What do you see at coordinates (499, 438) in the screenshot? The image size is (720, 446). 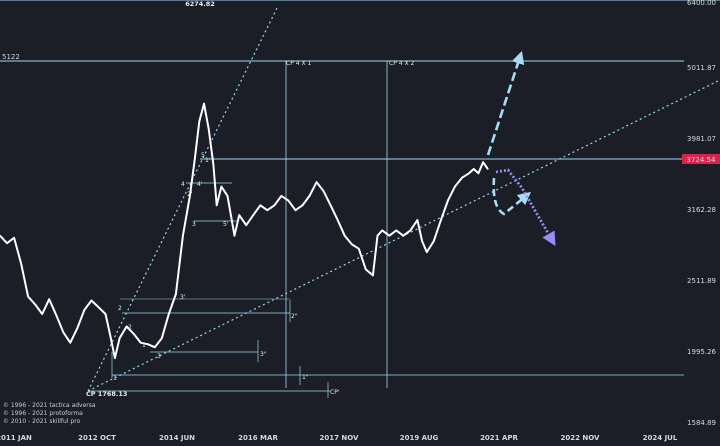 I see `x-tick-label: 2021 APR` at bounding box center [499, 438].